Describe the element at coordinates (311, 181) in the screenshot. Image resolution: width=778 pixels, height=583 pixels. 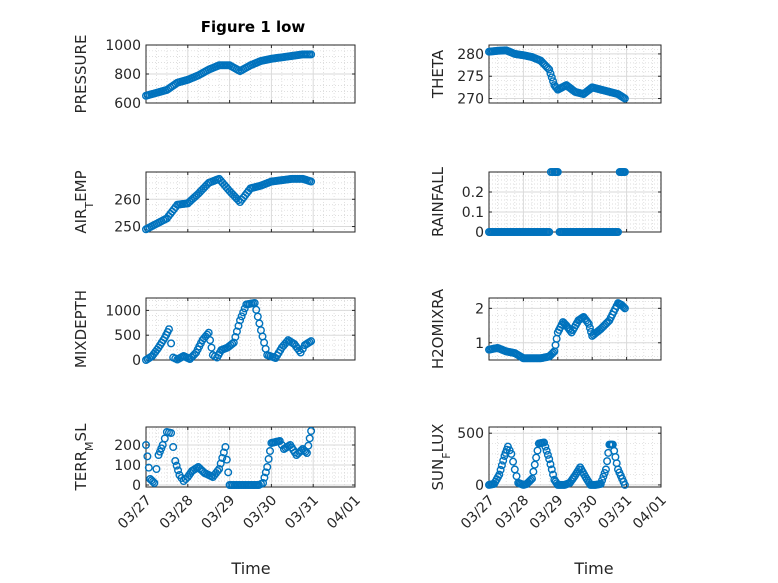
I see `air_temp-data-point` at that location.